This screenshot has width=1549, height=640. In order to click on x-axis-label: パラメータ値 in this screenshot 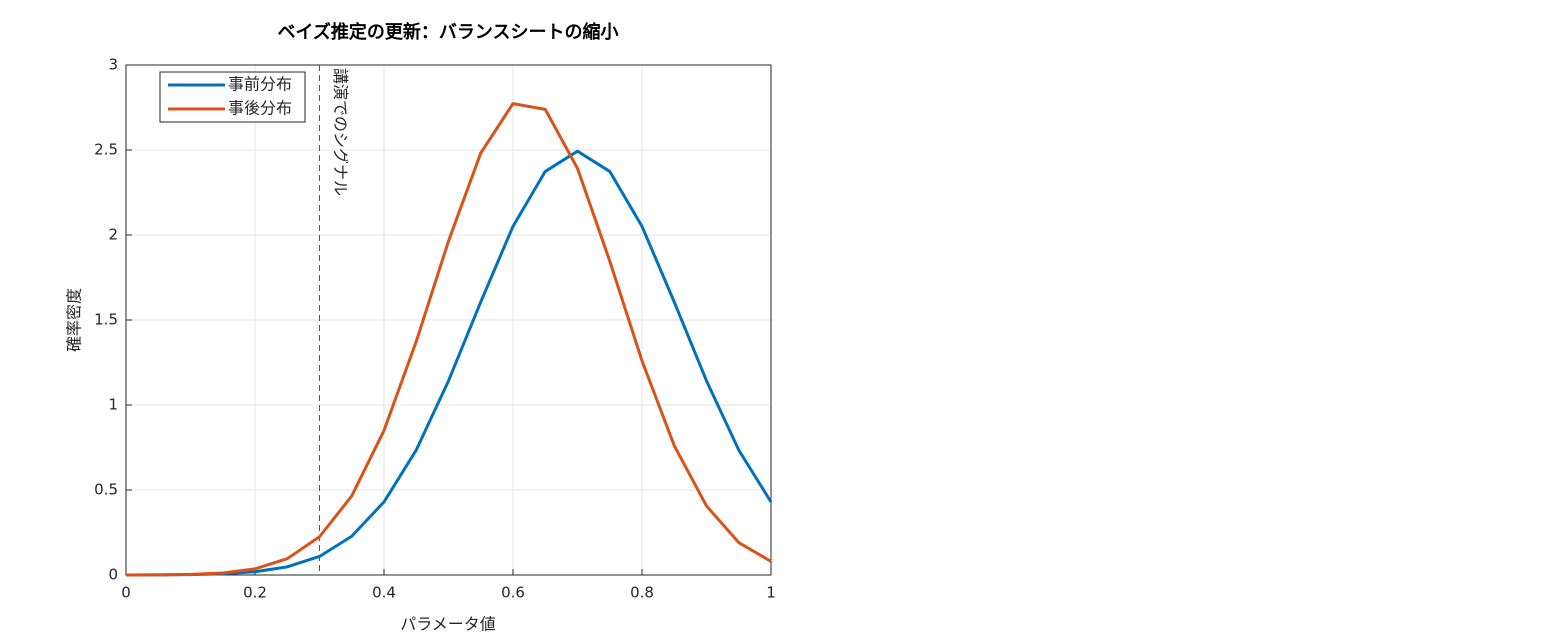, I will do `click(448, 624)`.